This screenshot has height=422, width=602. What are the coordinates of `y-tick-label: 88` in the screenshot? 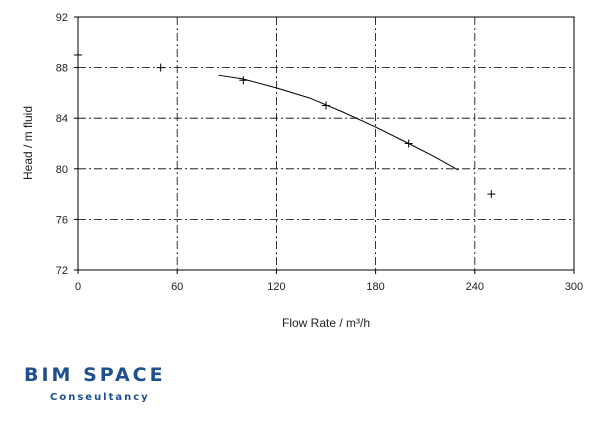 It's located at (62, 69).